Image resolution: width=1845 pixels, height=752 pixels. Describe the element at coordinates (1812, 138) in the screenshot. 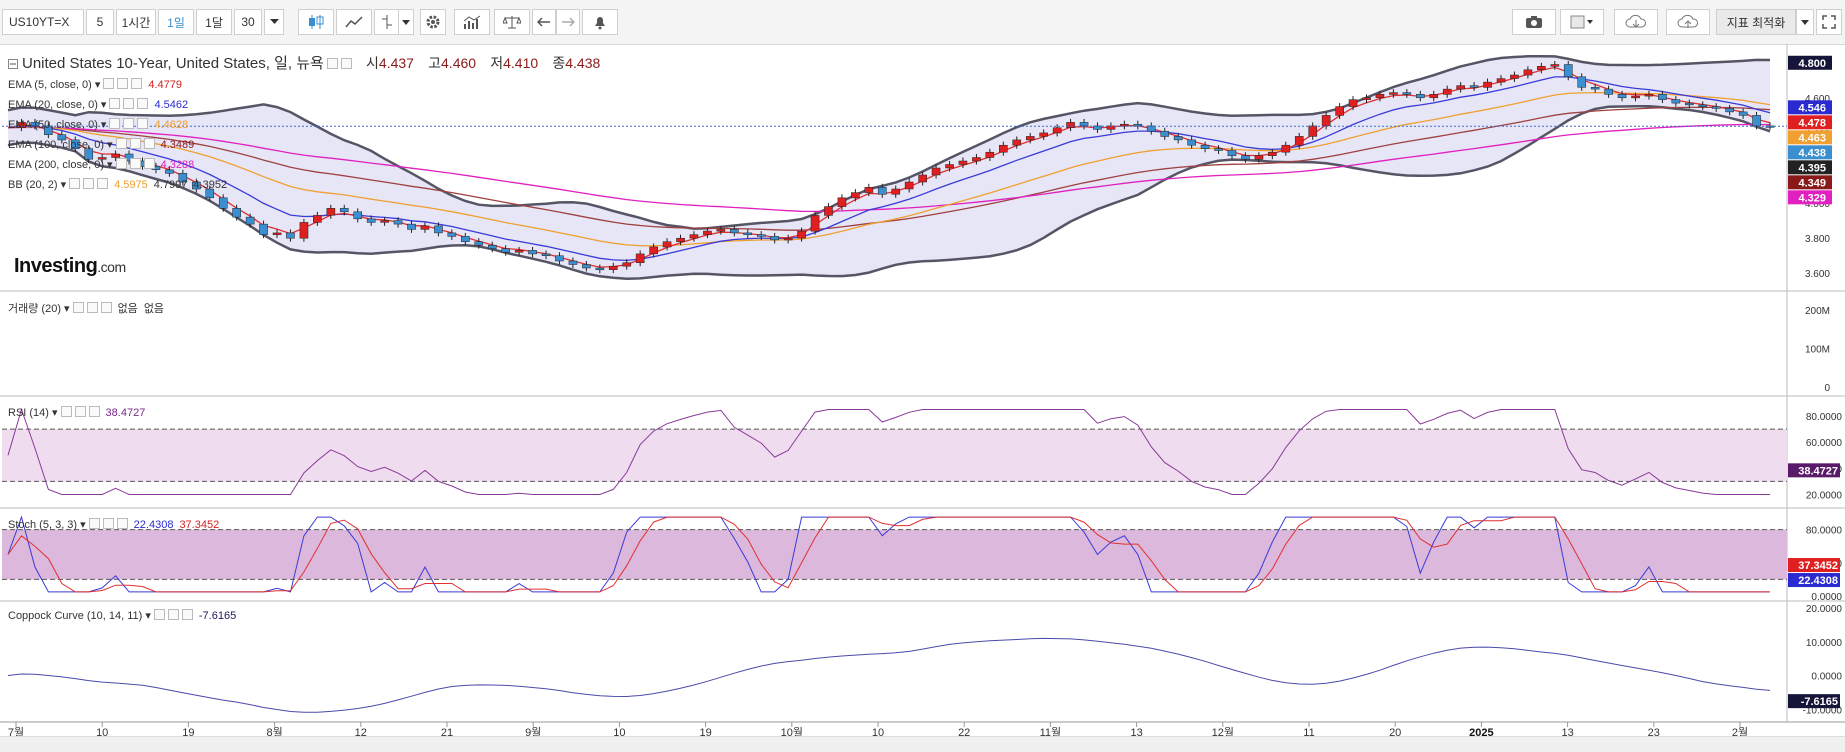

I see `price-badge-label: 4.463` at that location.